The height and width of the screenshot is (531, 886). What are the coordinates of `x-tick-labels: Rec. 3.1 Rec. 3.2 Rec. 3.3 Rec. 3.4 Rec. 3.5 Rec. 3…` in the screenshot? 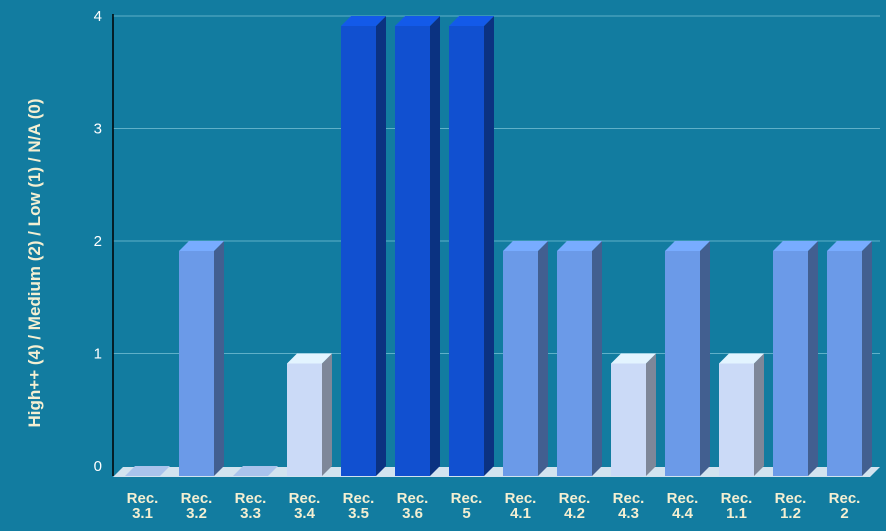 It's located at (494, 506).